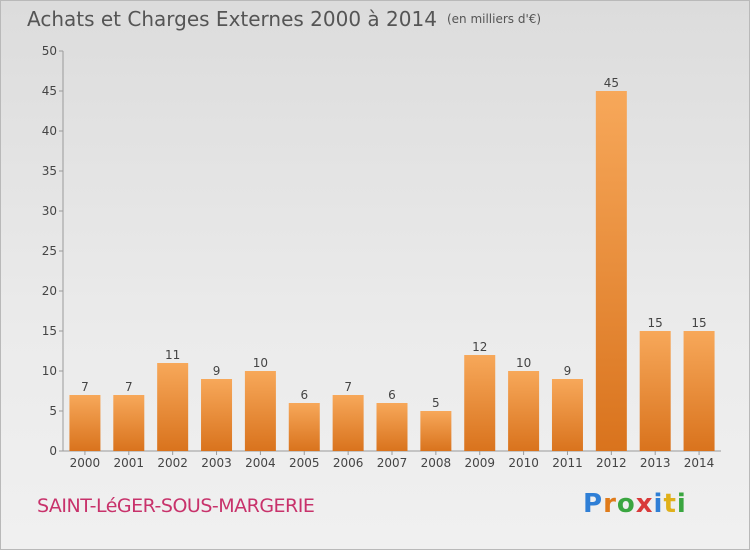 Image resolution: width=750 pixels, height=551 pixels. I want to click on logo-letter: r, so click(610, 504).